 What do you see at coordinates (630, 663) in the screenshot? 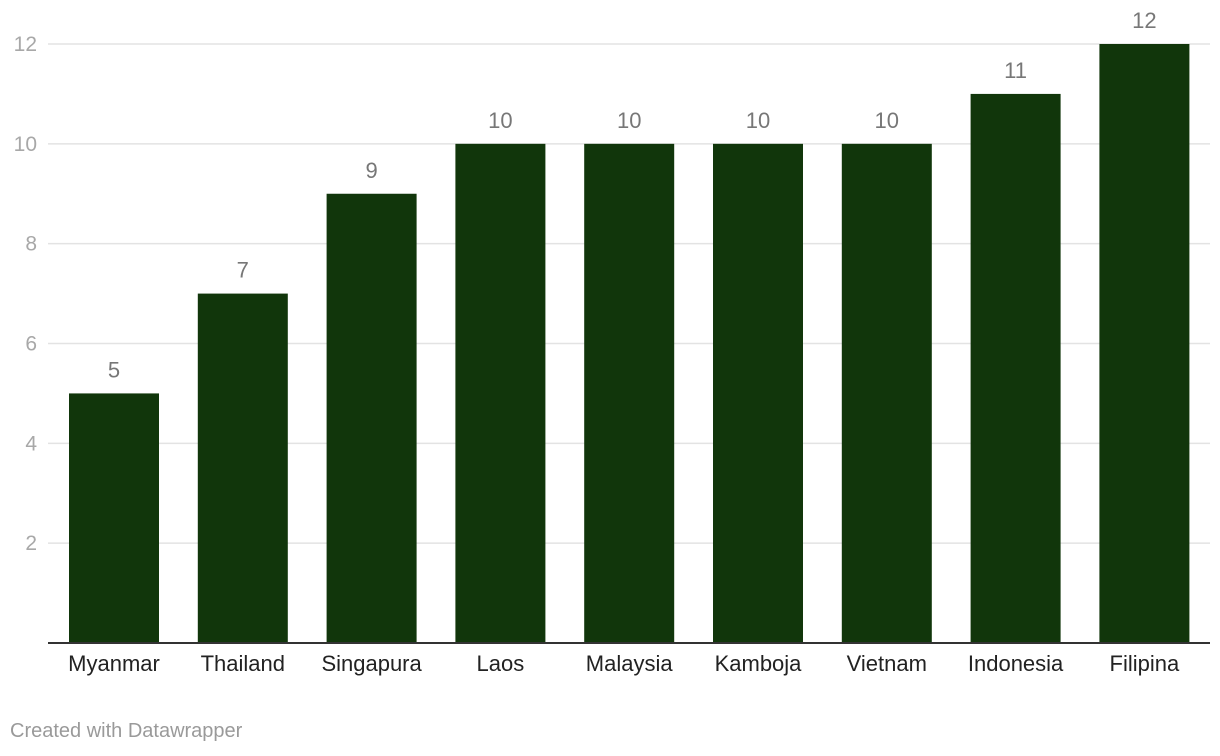
I see `x-category-label: Malaysia` at bounding box center [630, 663].